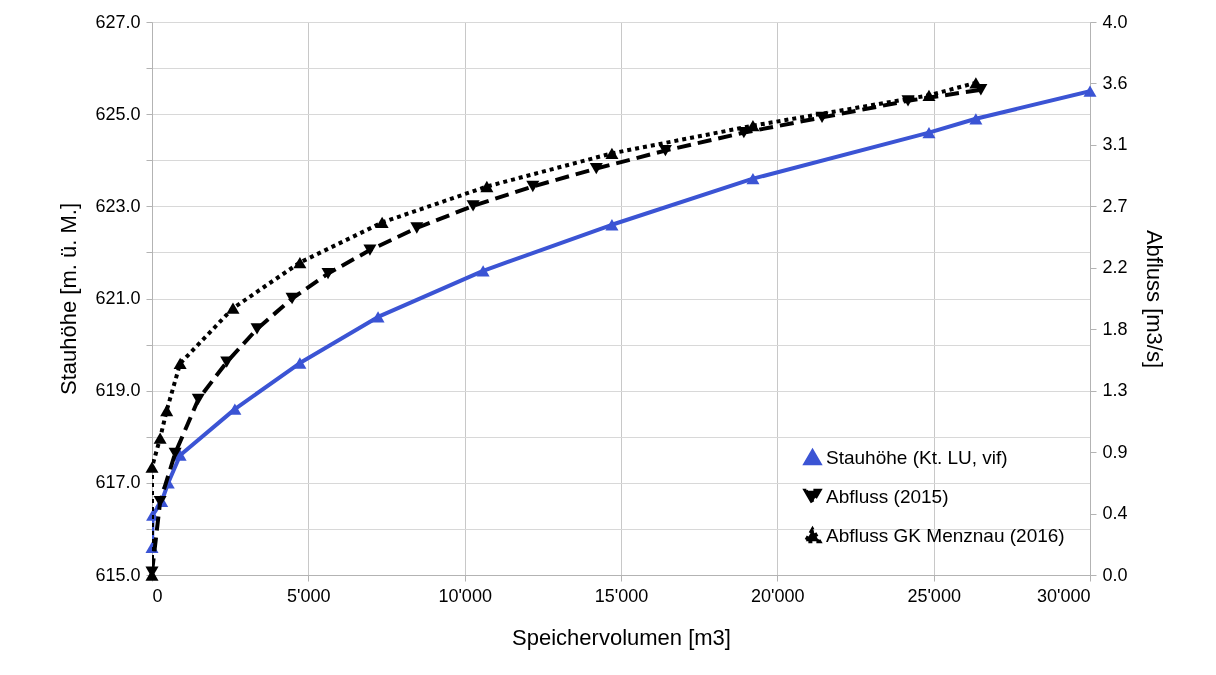 Image resolution: width=1216 pixels, height=675 pixels. Describe the element at coordinates (69, 299) in the screenshot. I see `y-axis-title: Stauhöhe [m. ü. M.]` at that location.